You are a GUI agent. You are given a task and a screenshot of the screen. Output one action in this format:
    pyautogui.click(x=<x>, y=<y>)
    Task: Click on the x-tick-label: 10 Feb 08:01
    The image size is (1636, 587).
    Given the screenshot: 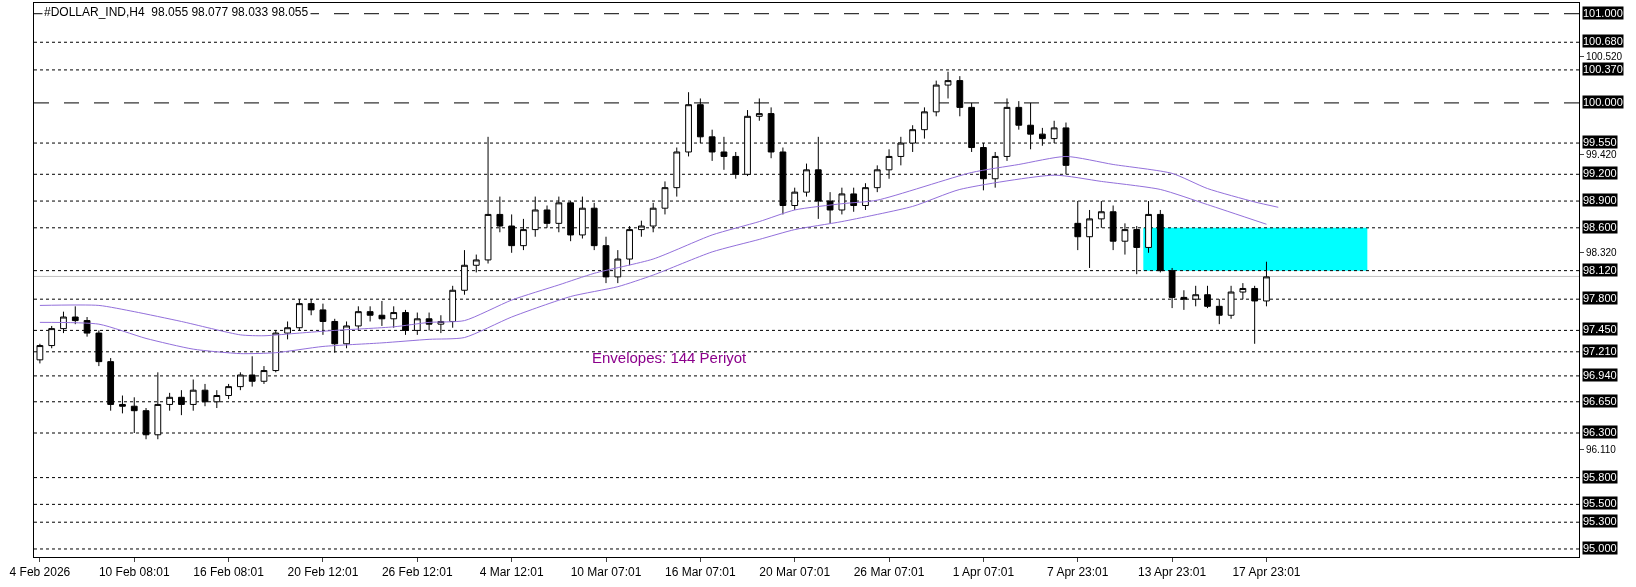 What is the action you would take?
    pyautogui.click(x=134, y=572)
    